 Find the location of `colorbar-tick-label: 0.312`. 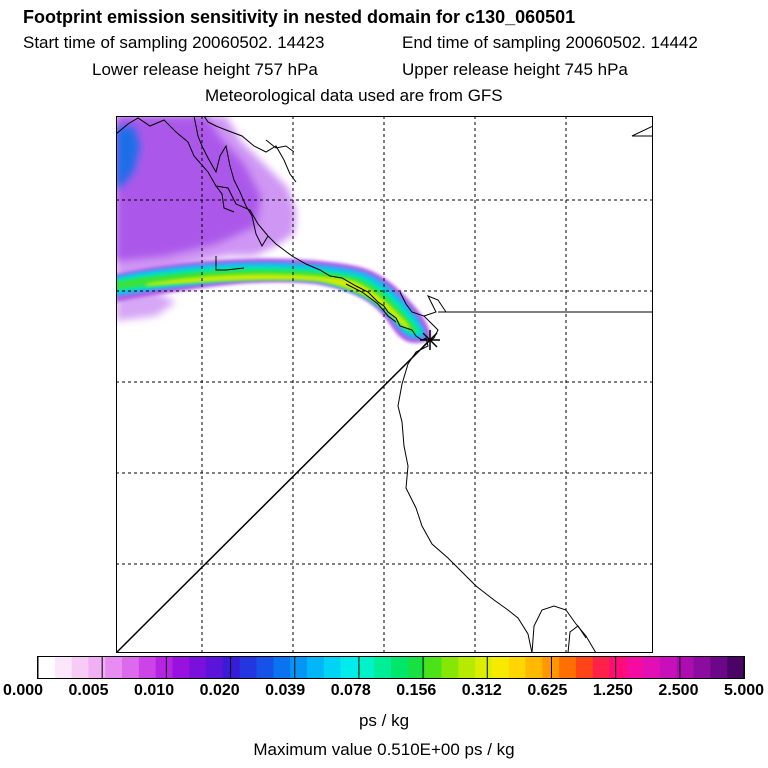

colorbar-tick-label: 0.312 is located at coordinates (481, 690).